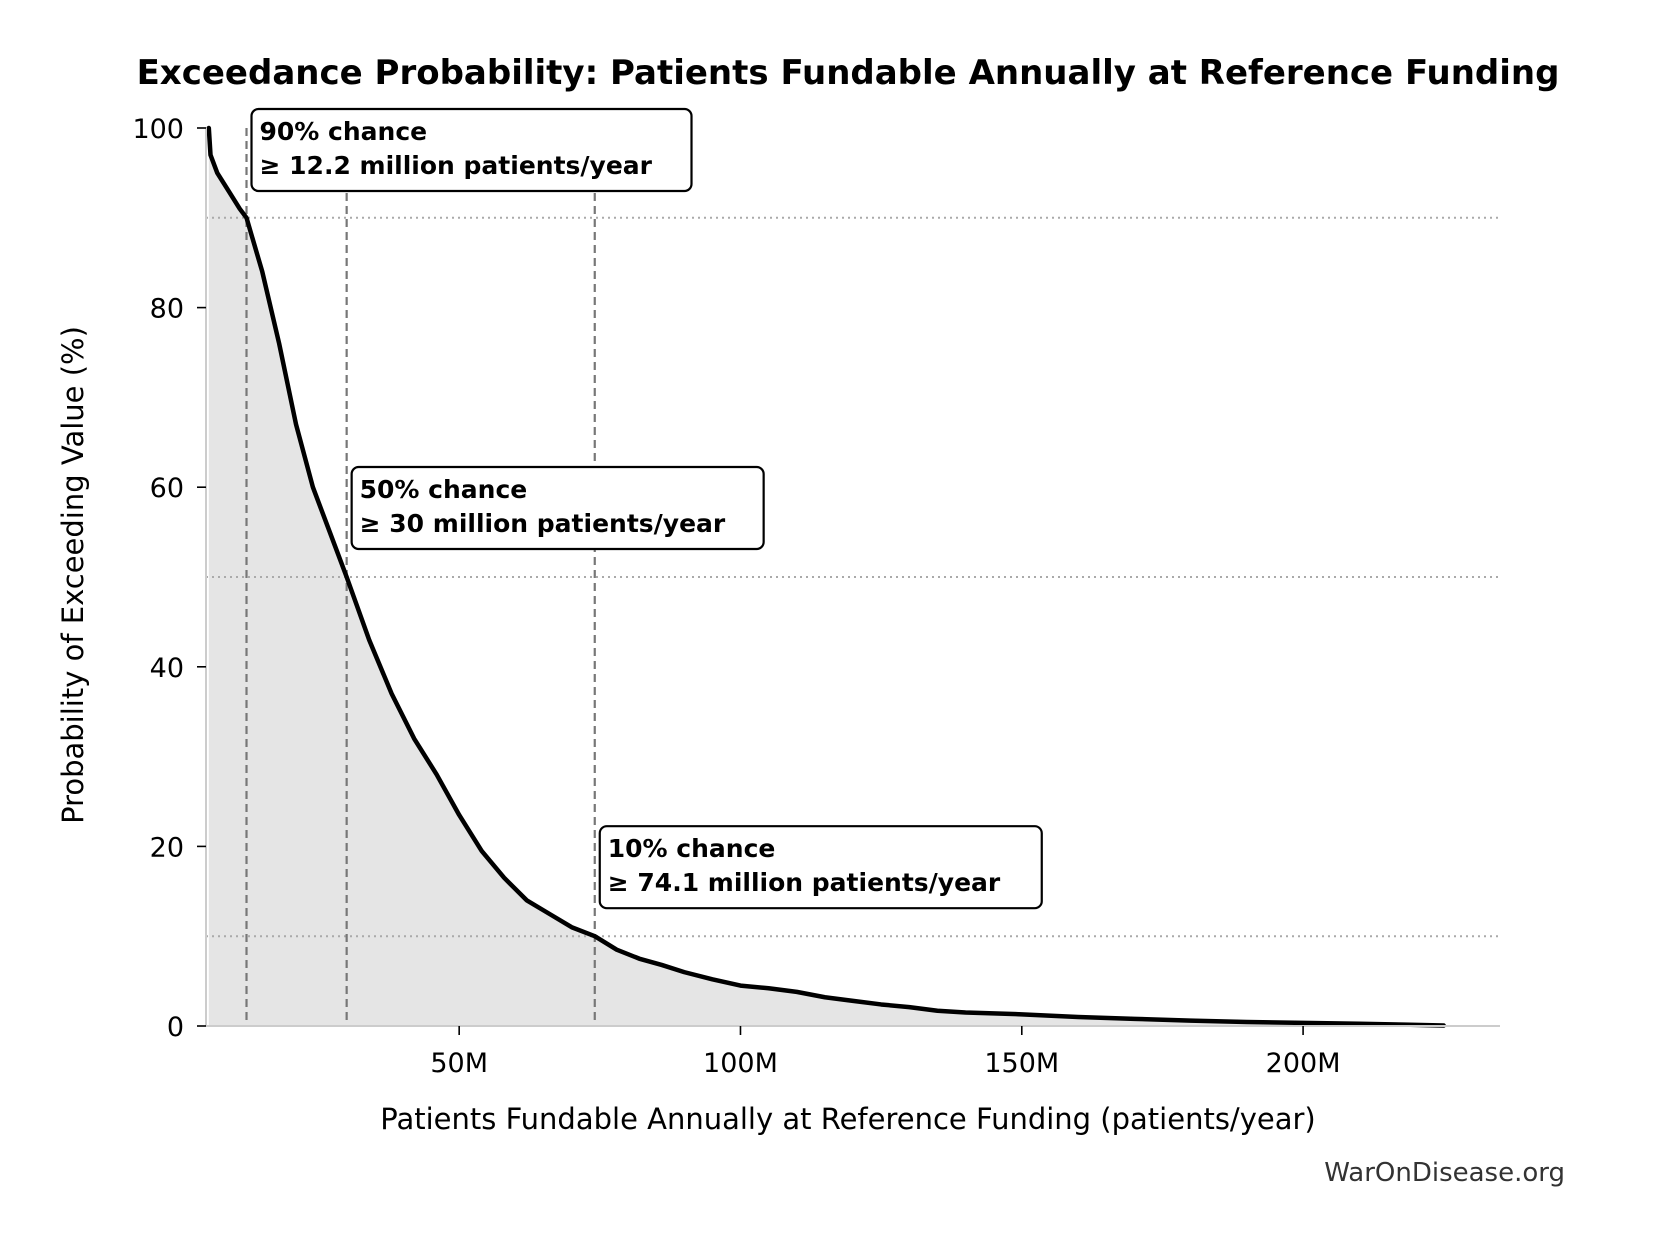 This screenshot has height=1233, width=1670. I want to click on annotation-line1-0: 90% chance, so click(344, 131).